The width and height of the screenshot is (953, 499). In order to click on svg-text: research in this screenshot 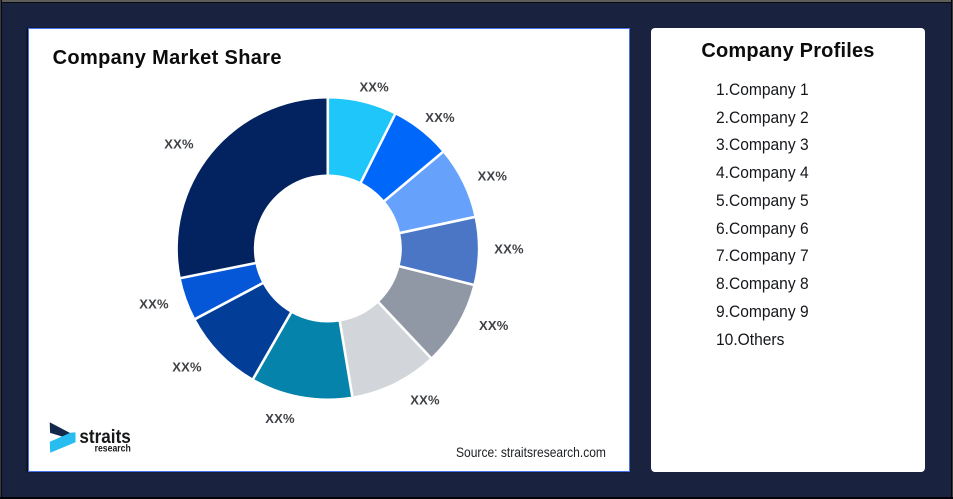, I will do `click(113, 448)`.